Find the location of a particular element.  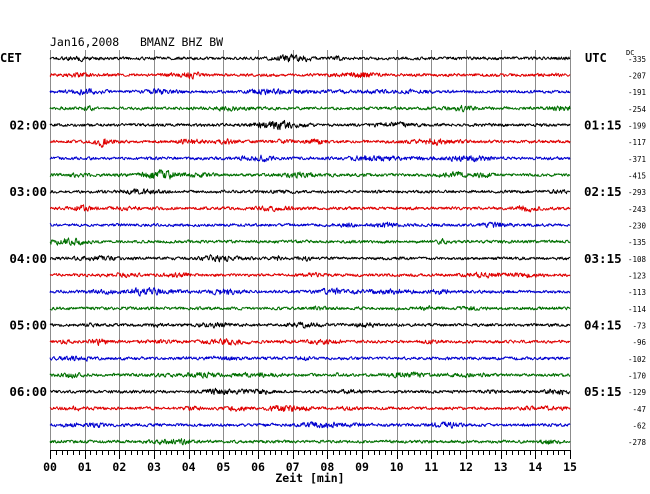

dc-offset-label: -129 is located at coordinates (637, 392).